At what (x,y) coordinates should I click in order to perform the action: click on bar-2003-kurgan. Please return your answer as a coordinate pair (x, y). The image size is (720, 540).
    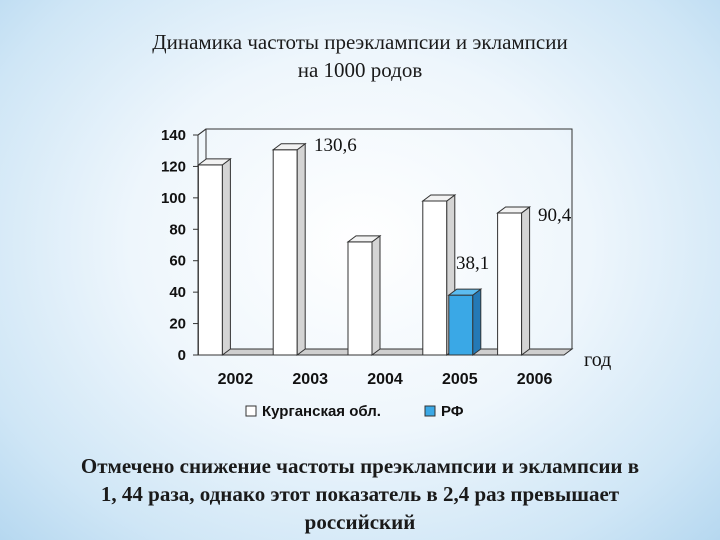
    Looking at the image, I should click on (289, 249).